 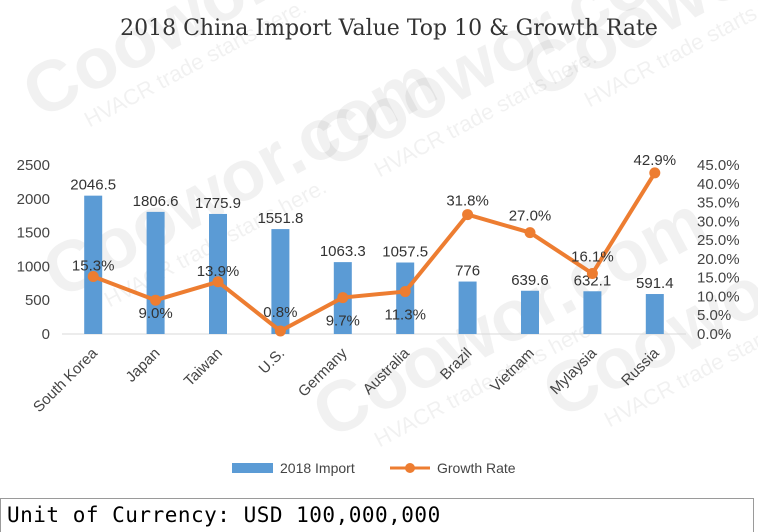 What do you see at coordinates (93, 185) in the screenshot?
I see `bar-data-label: 2046.5` at bounding box center [93, 185].